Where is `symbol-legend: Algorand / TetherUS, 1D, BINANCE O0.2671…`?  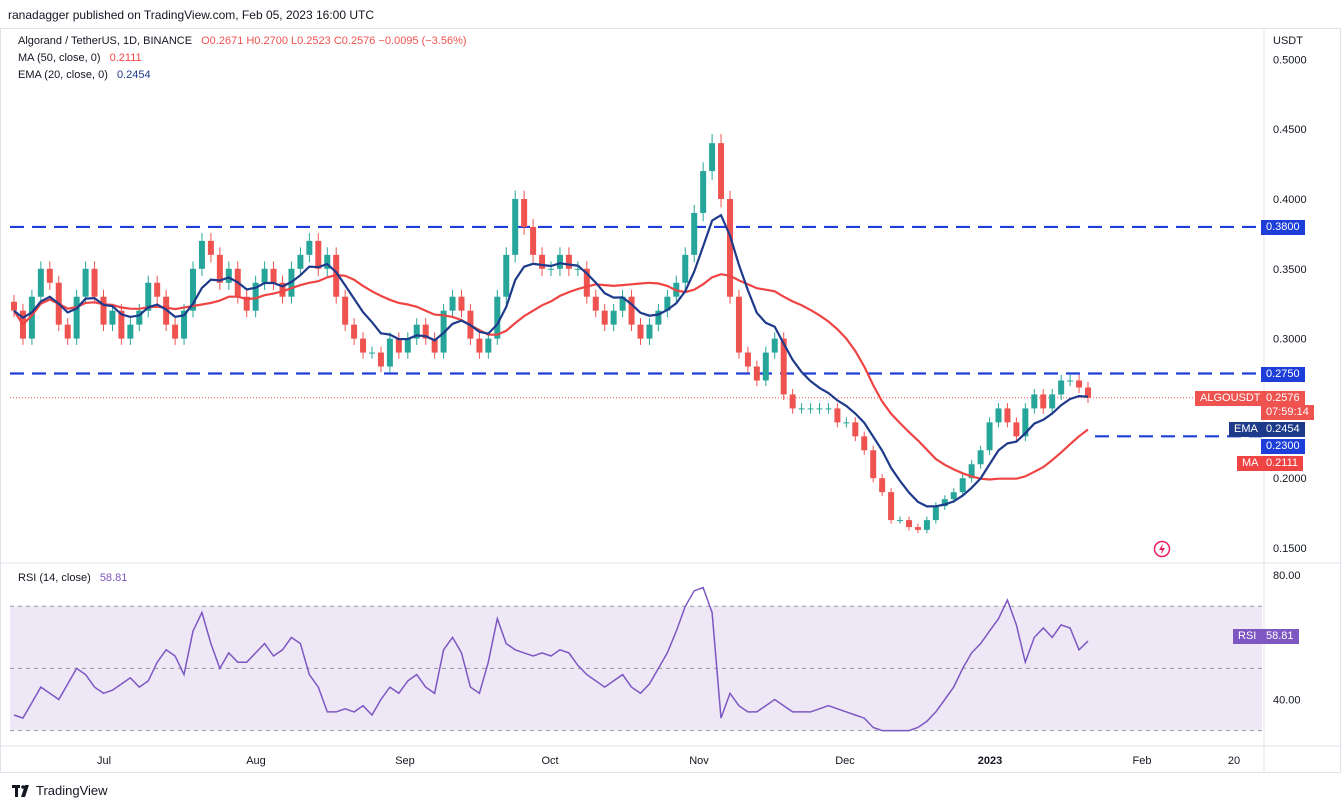 symbol-legend: Algorand / TetherUS, 1D, BINANCE O0.2671… is located at coordinates (242, 41).